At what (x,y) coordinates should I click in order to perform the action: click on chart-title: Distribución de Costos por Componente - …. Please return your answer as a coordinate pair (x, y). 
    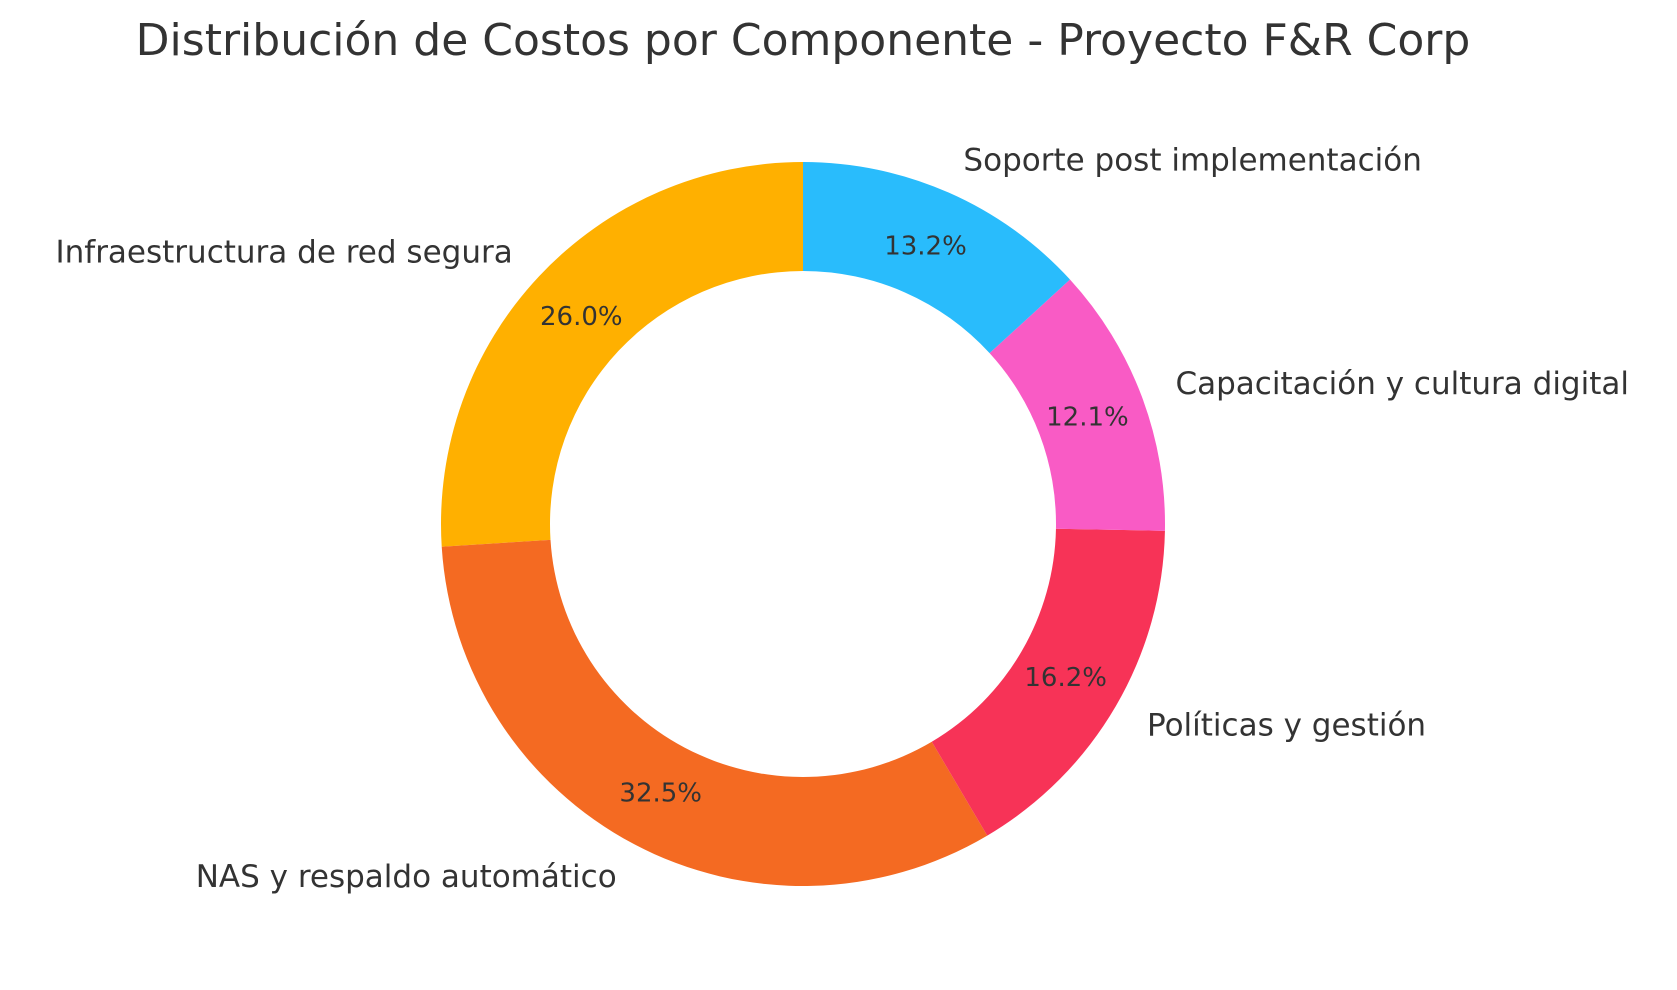
    Looking at the image, I should click on (803, 40).